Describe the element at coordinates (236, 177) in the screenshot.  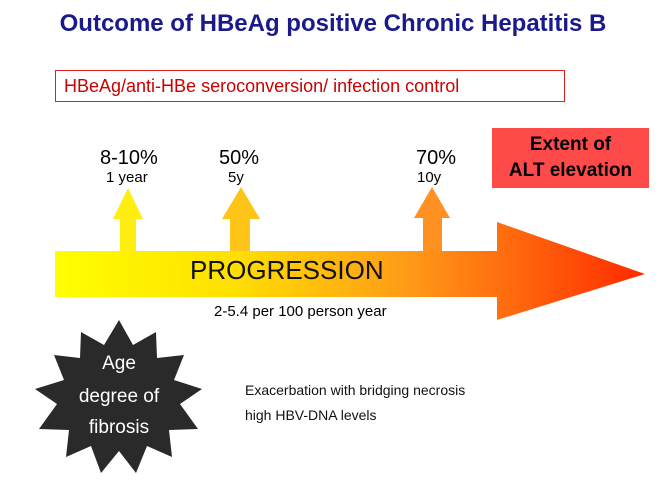
I see `milestone-time-2: 5y` at that location.